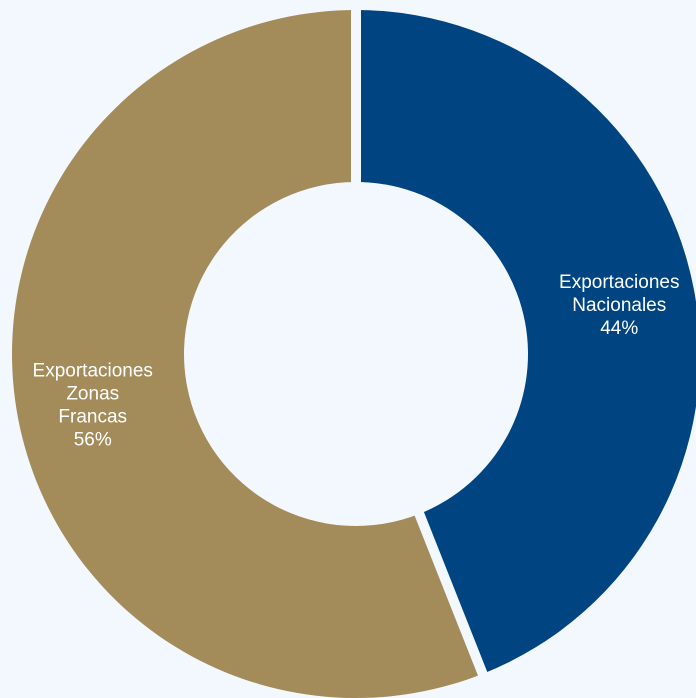 The height and width of the screenshot is (698, 696). What do you see at coordinates (92, 394) in the screenshot?
I see `slice-name-line: Zonas` at bounding box center [92, 394].